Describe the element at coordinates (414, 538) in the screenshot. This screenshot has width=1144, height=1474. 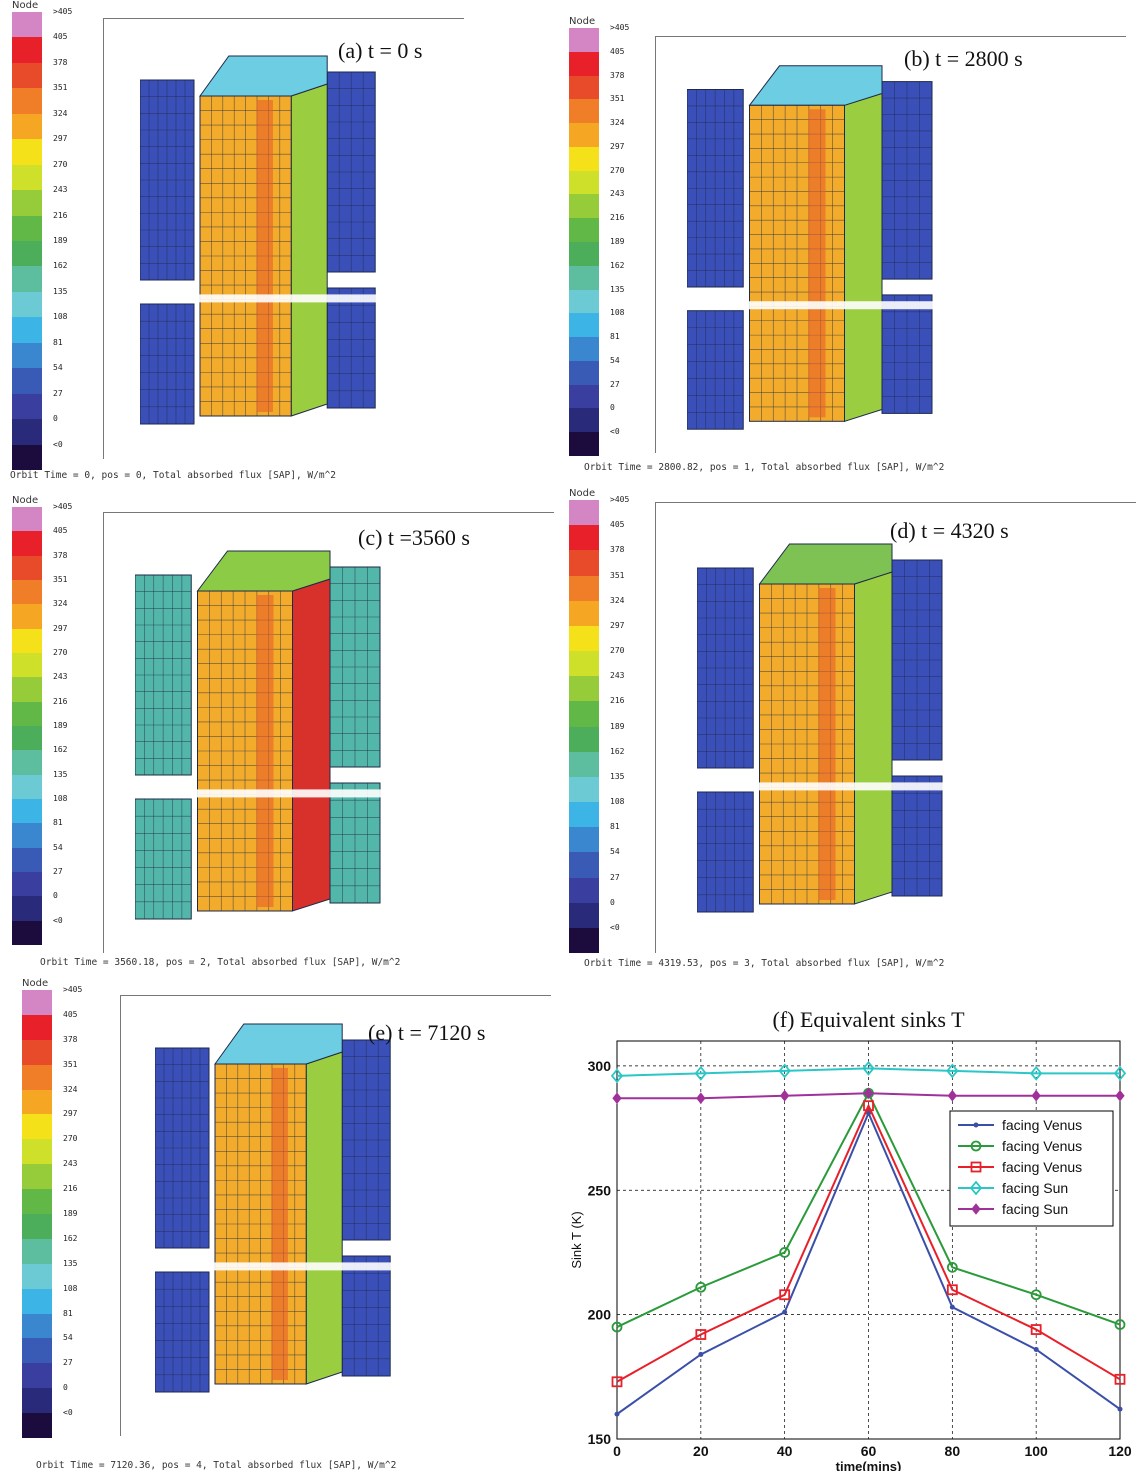
I see `panel-title: (c) t =3560 s` at that location.